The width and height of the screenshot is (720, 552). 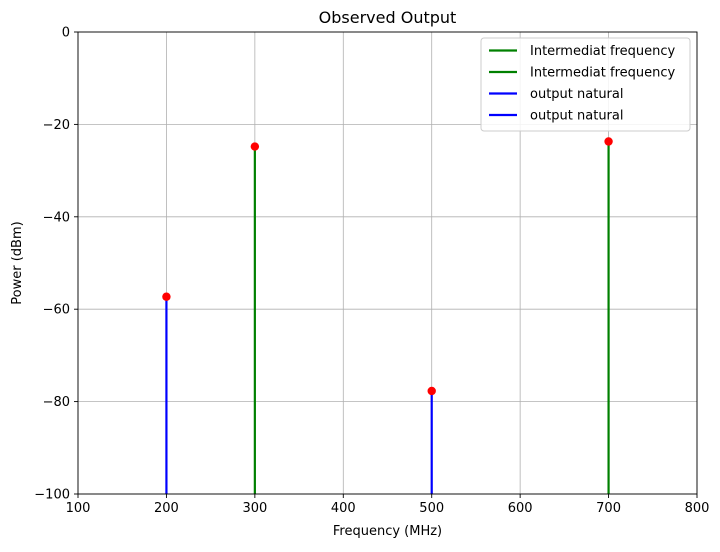 I want to click on x-tick-label: 300, so click(x=254, y=508).